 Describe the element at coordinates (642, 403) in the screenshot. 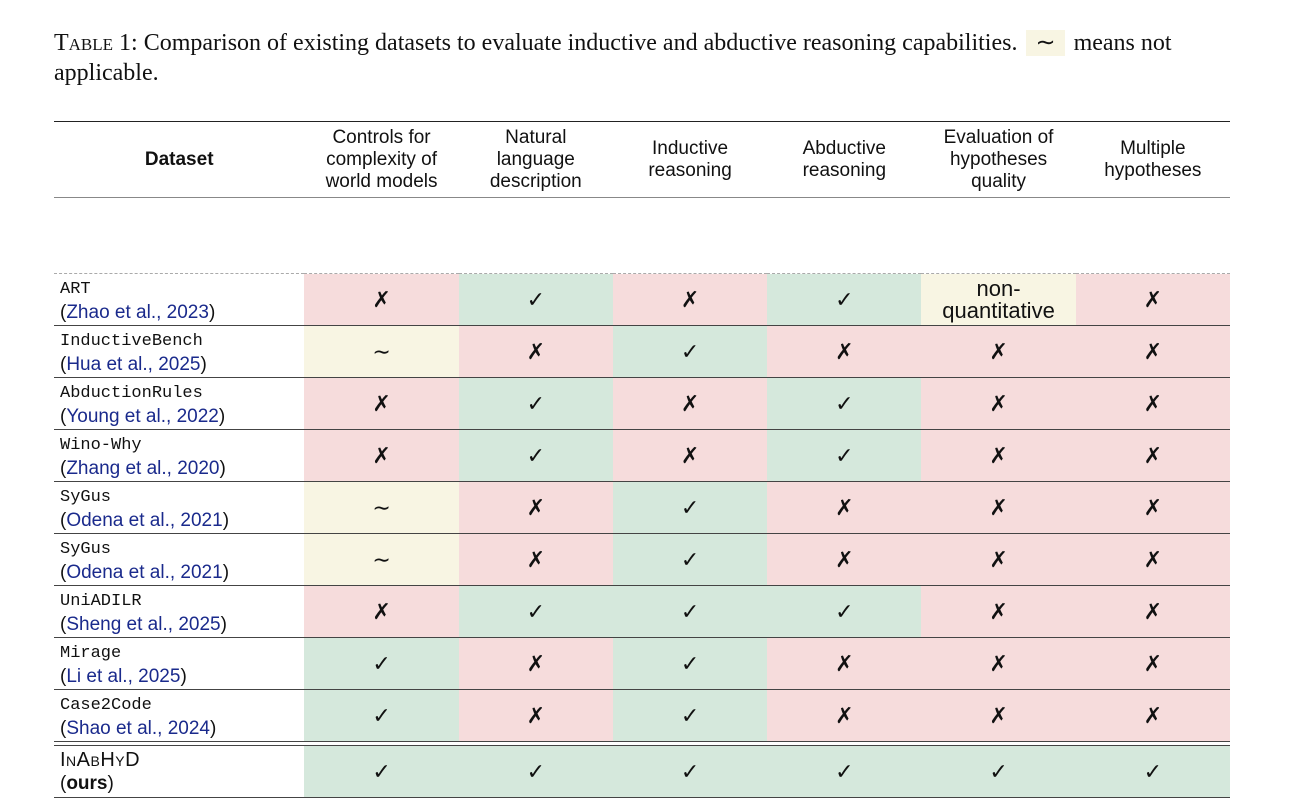

I see `table-row: AbductionRules (Young et al., 2022) ✗ ✓ ✗ ✓ ✗ ✗` at that location.